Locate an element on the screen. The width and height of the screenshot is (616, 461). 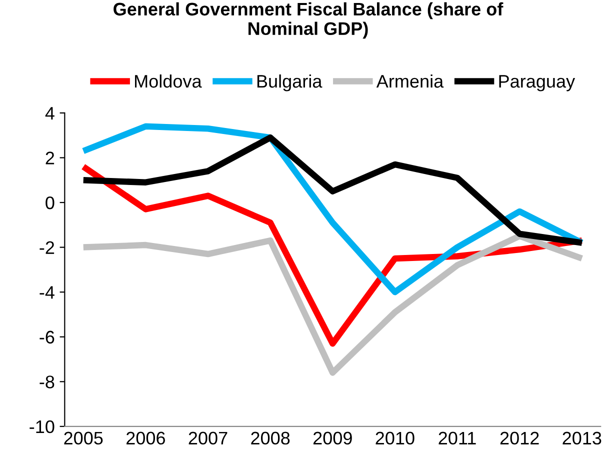
x-tick-label: 2009 is located at coordinates (332, 438).